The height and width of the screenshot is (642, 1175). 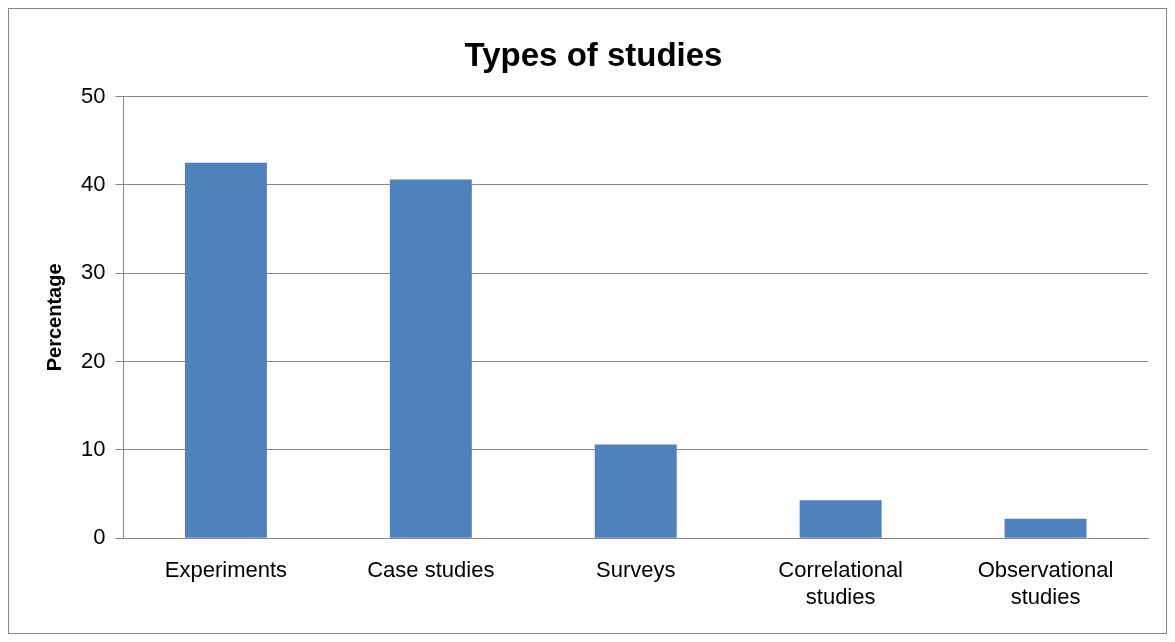 What do you see at coordinates (53, 317) in the screenshot?
I see `y-axis-title: Percentage` at bounding box center [53, 317].